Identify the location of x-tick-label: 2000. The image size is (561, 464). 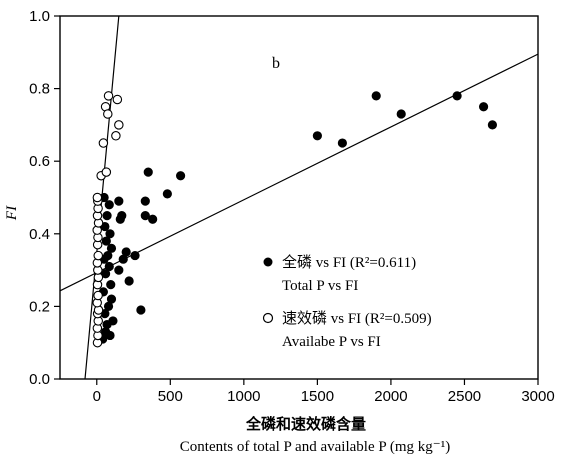
(390, 396).